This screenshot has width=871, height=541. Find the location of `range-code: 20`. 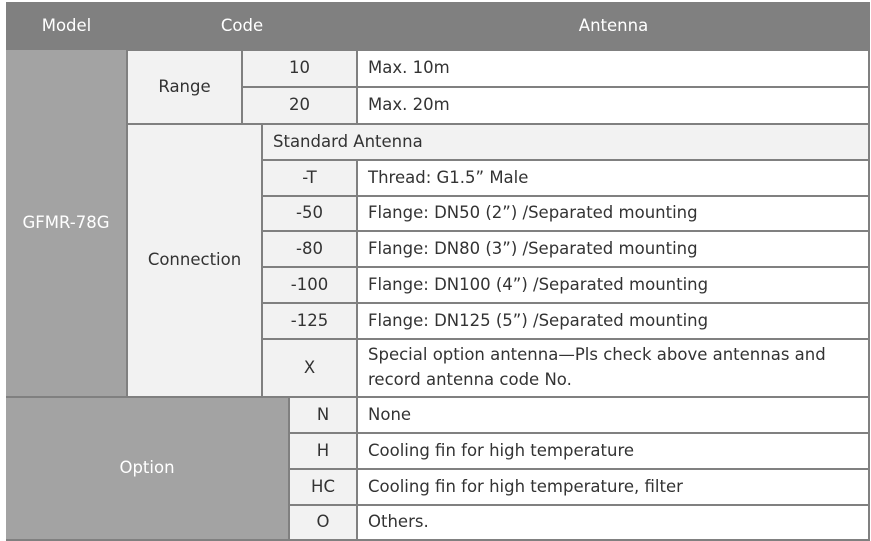

range-code: 20 is located at coordinates (299, 105).